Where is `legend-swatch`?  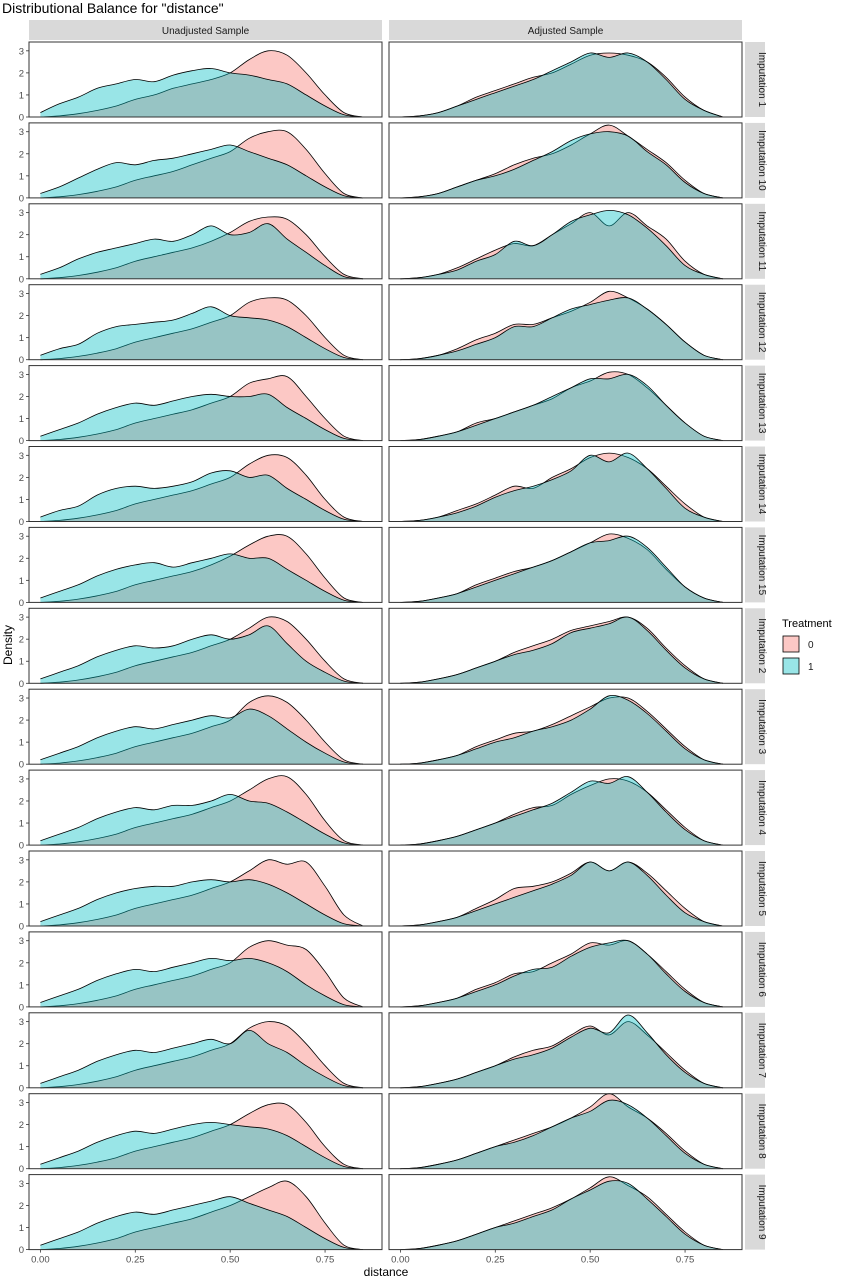 legend-swatch is located at coordinates (791, 644).